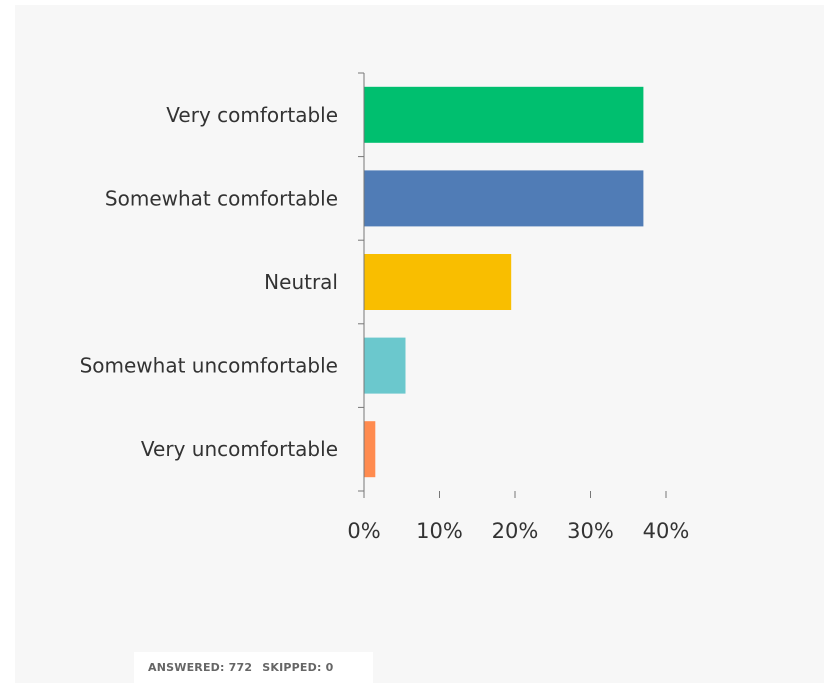 This screenshot has width=824, height=683. What do you see at coordinates (253, 667) in the screenshot?
I see `response-summary: ANSWERED: 772 SKIPPED: 0` at bounding box center [253, 667].